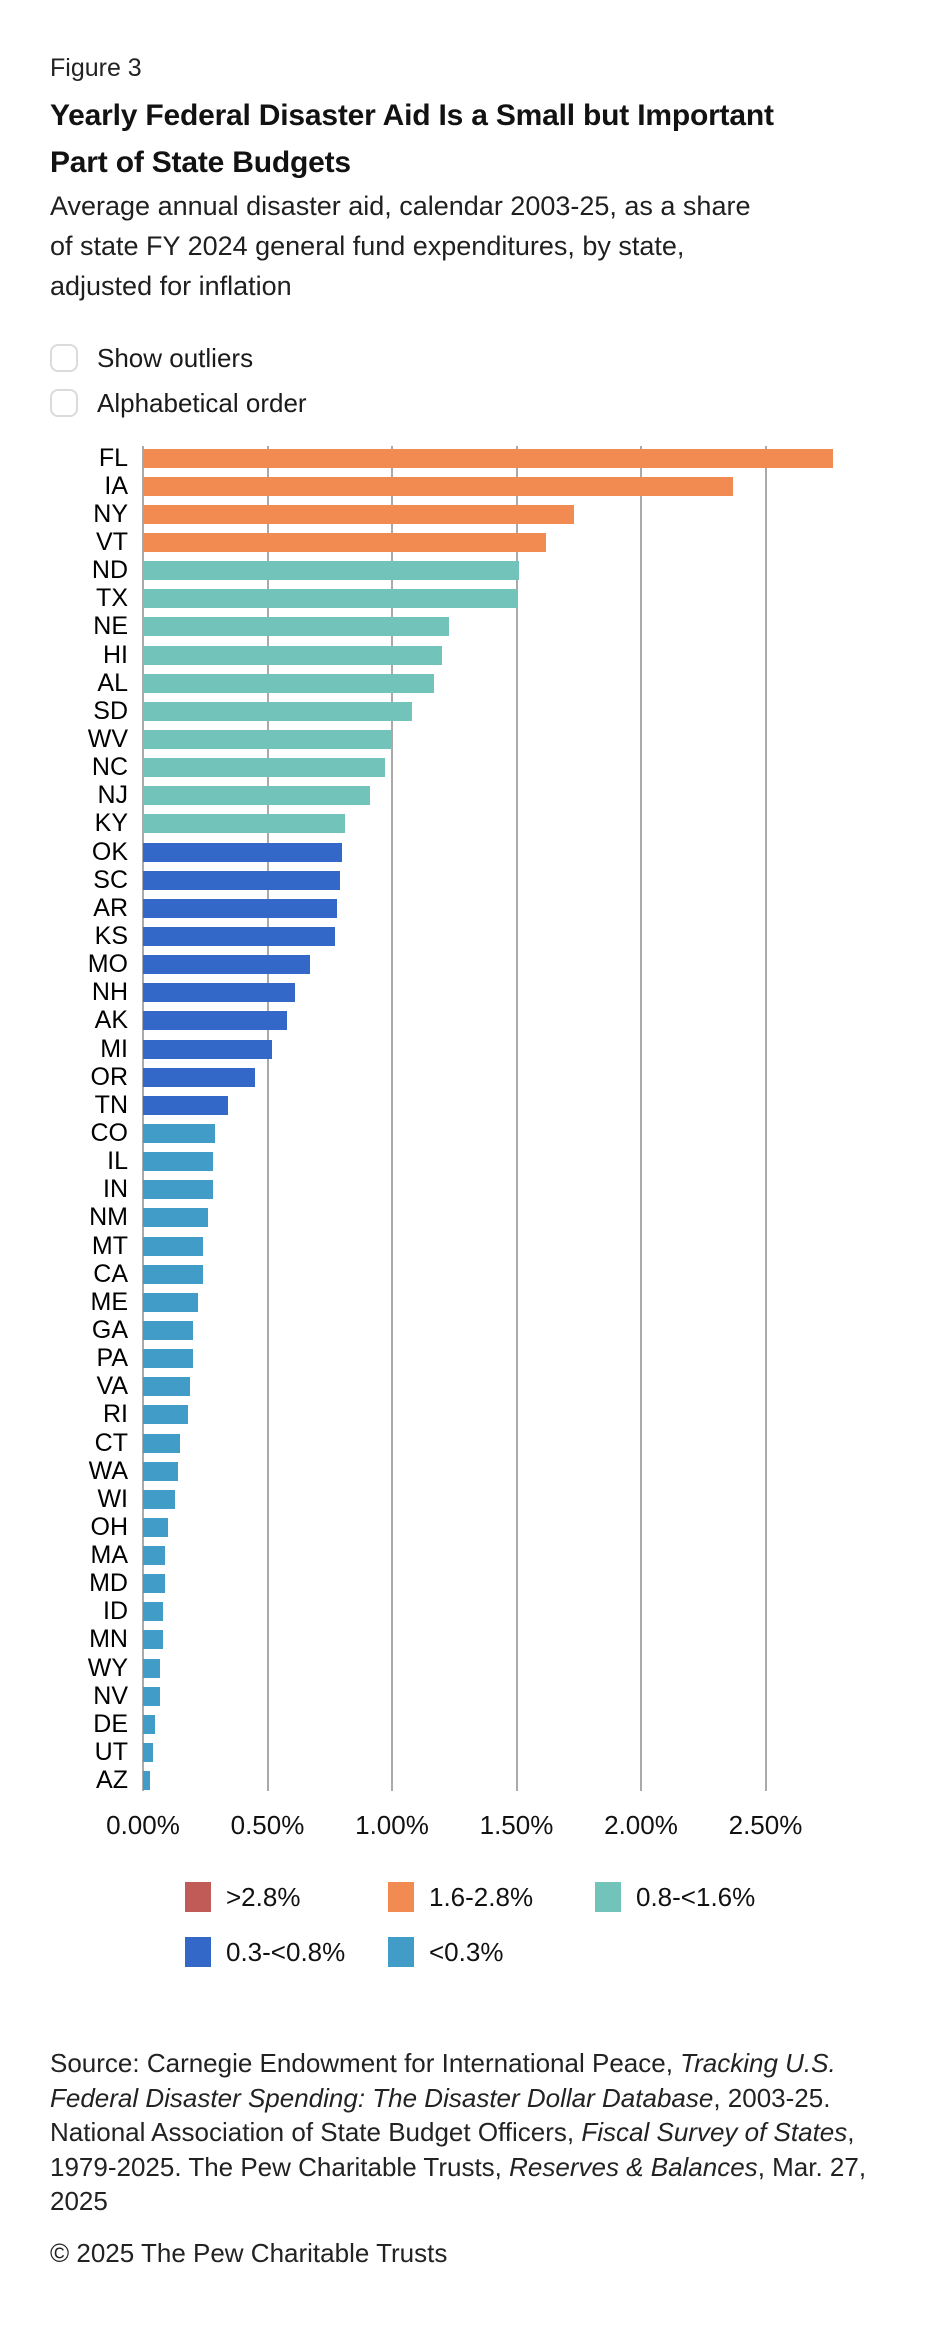 The image size is (934, 2336). I want to click on bar-UT, so click(148, 1752).